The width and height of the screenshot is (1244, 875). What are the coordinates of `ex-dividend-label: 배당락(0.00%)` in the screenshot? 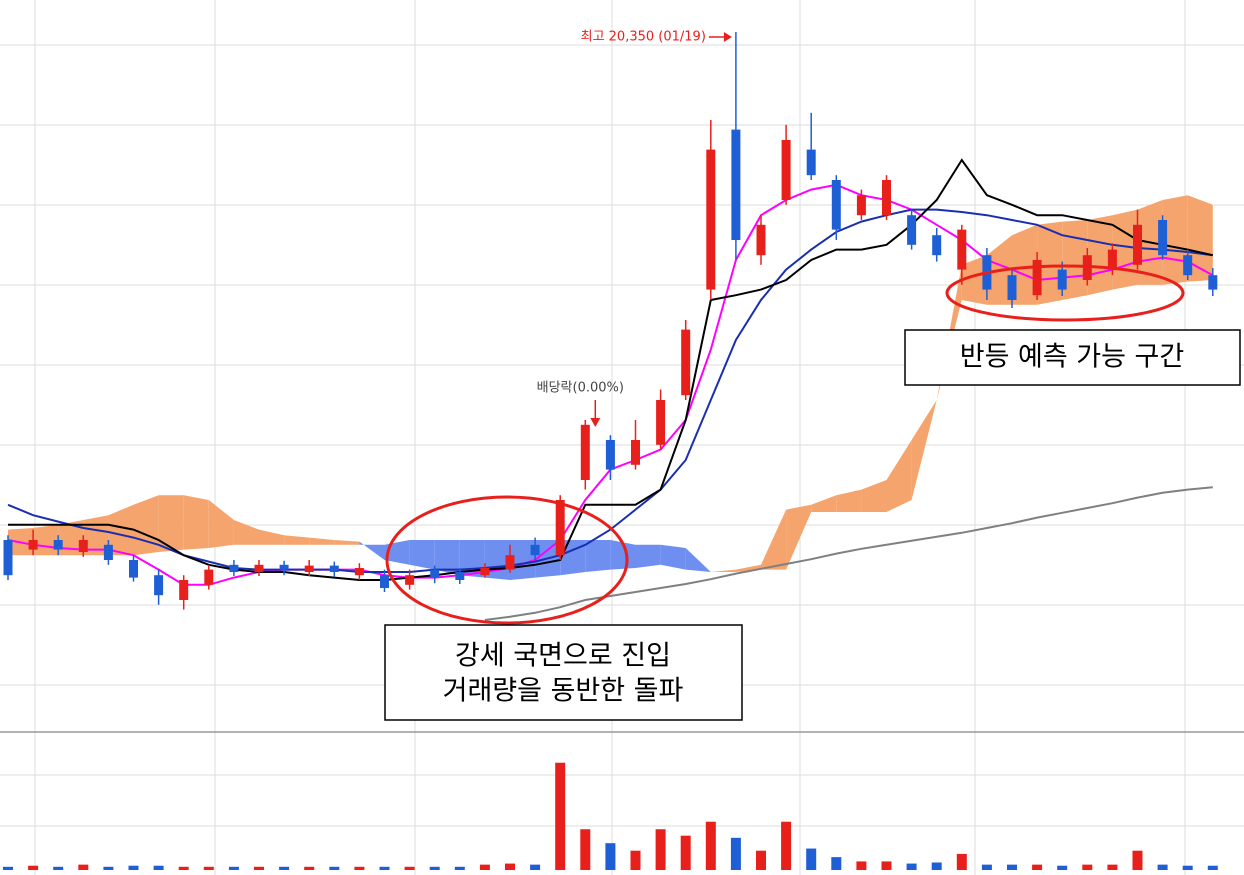 It's located at (580, 388).